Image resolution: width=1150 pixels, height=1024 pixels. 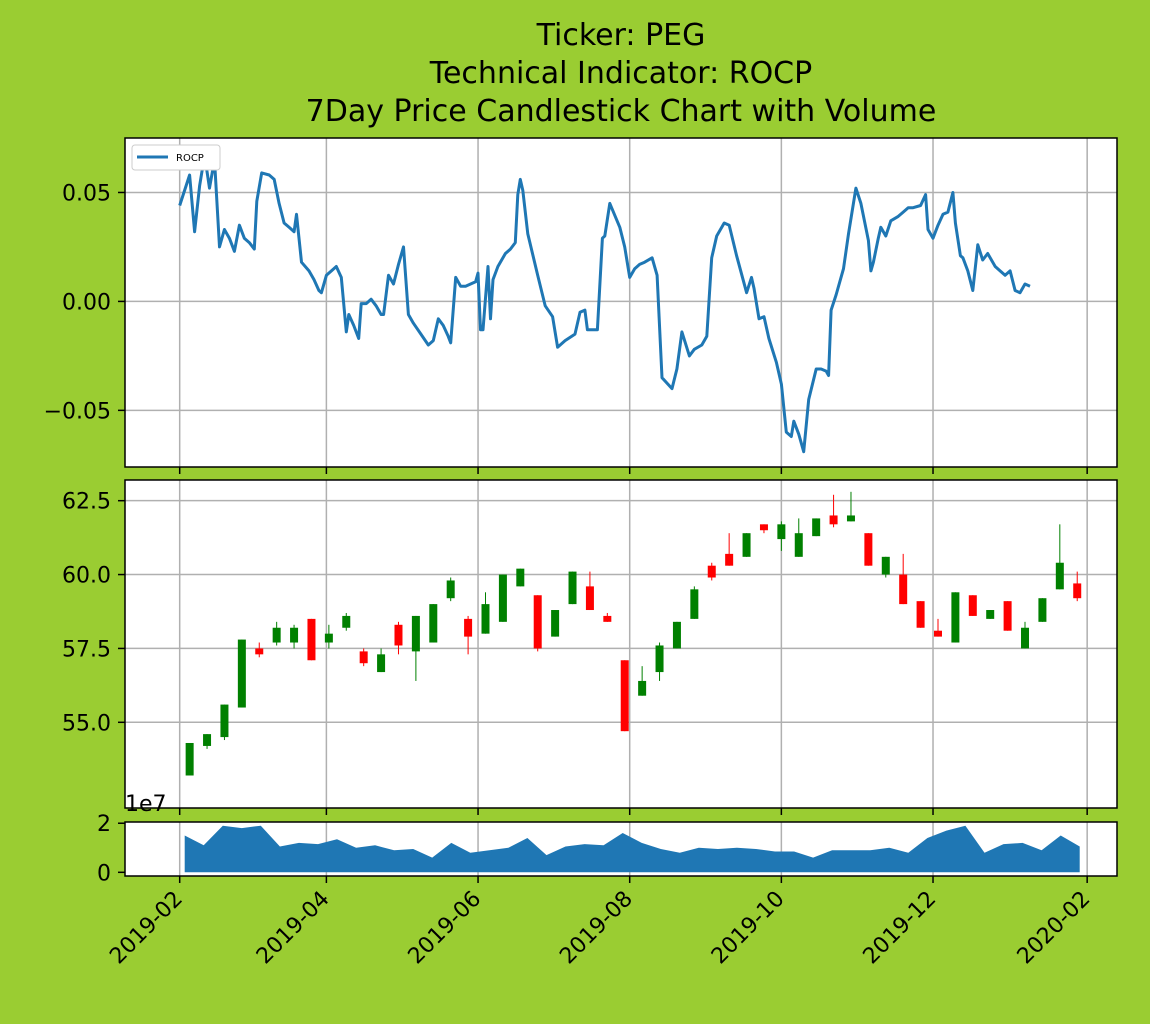 I want to click on x-tick-label: 2019-12, so click(x=900, y=928).